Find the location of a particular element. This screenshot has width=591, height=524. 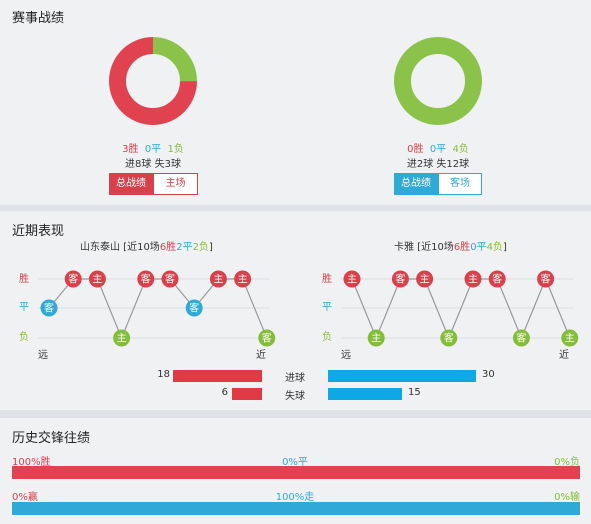

left-team-wins: 6胜 is located at coordinates (168, 247).